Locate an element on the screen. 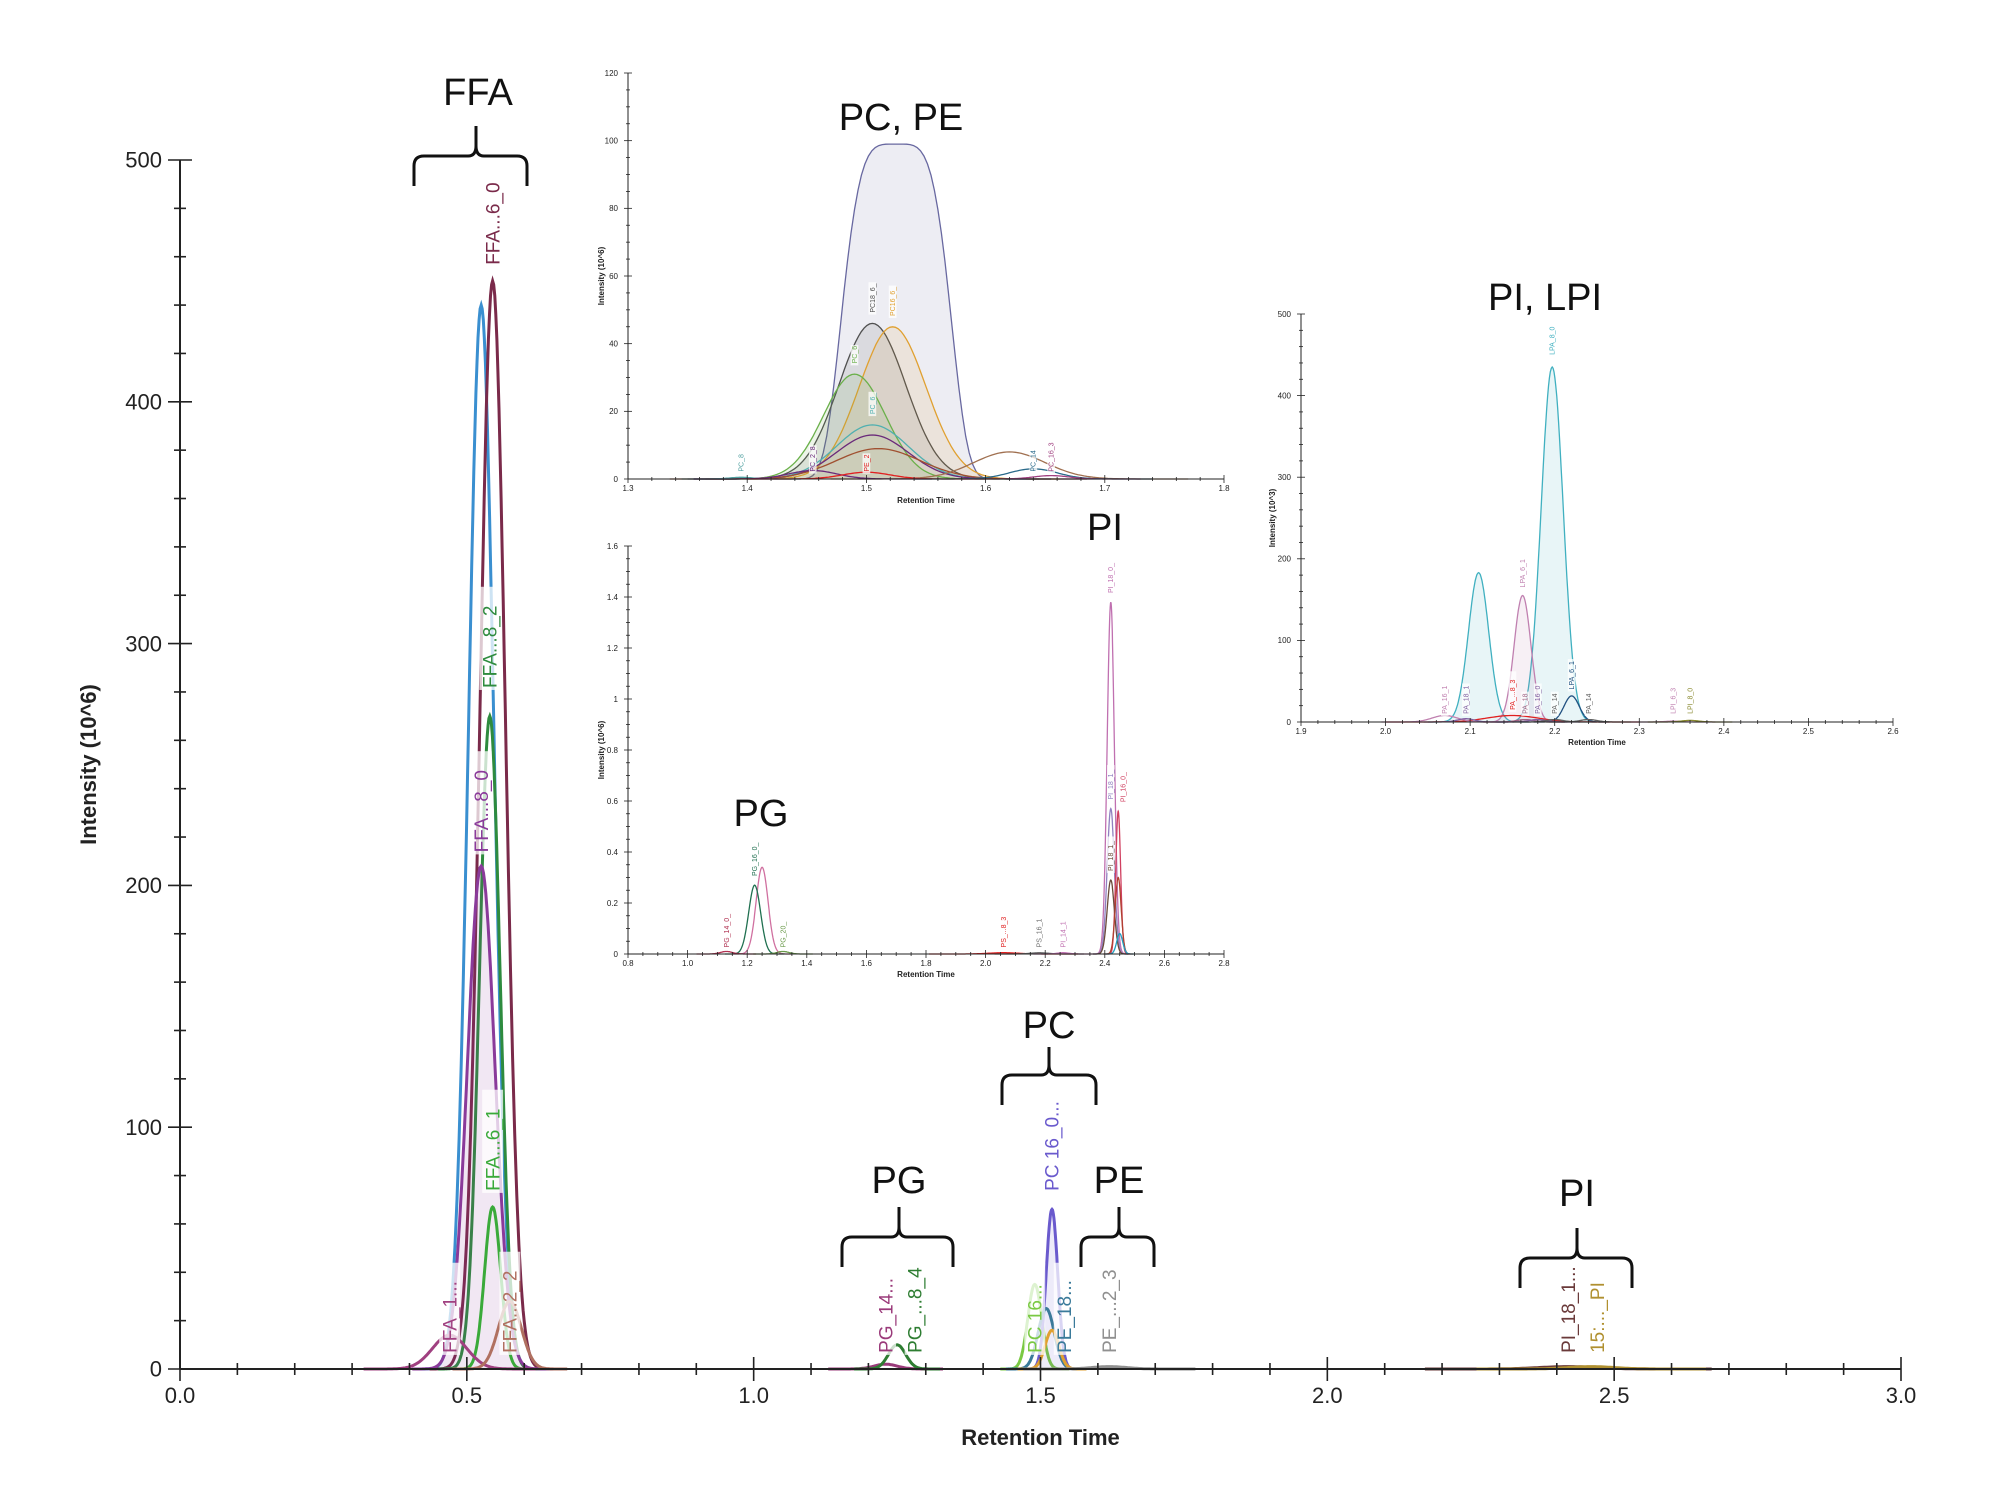 The width and height of the screenshot is (2000, 1511). y-tick-label: 0.8 is located at coordinates (613, 750).